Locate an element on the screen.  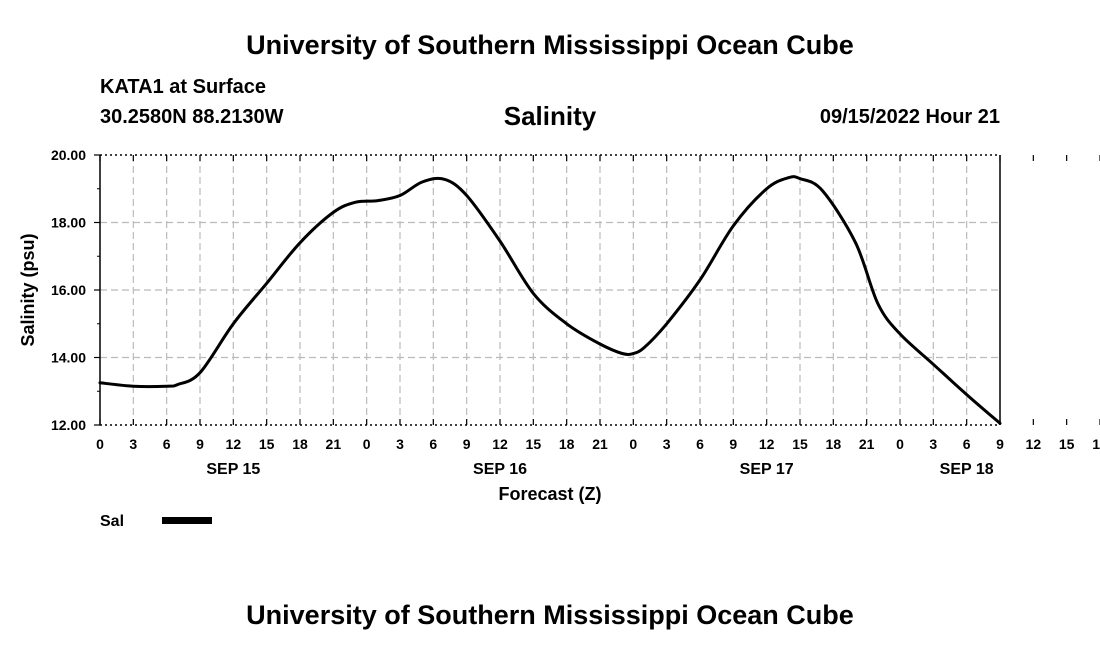
forecast-datetime: 09/15/2022 Hour 21 is located at coordinates (909, 117).